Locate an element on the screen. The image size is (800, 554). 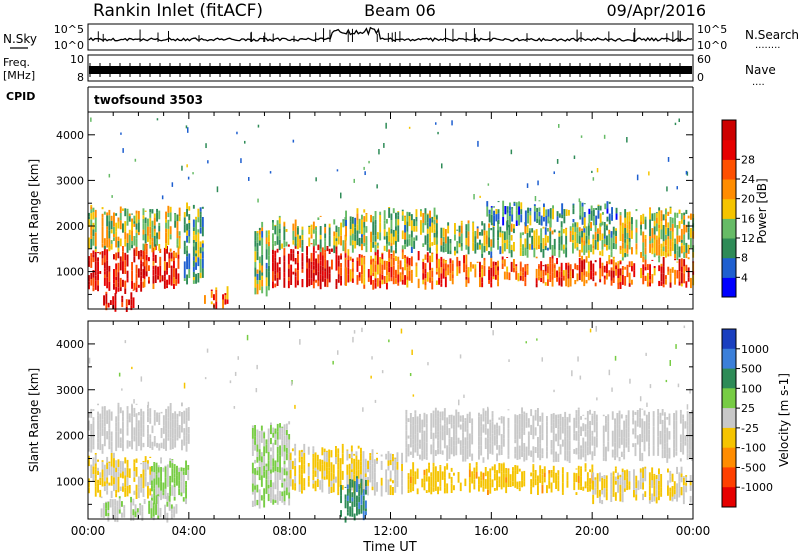
nsearch-tick-bottom: 10^0 is located at coordinates (712, 45).